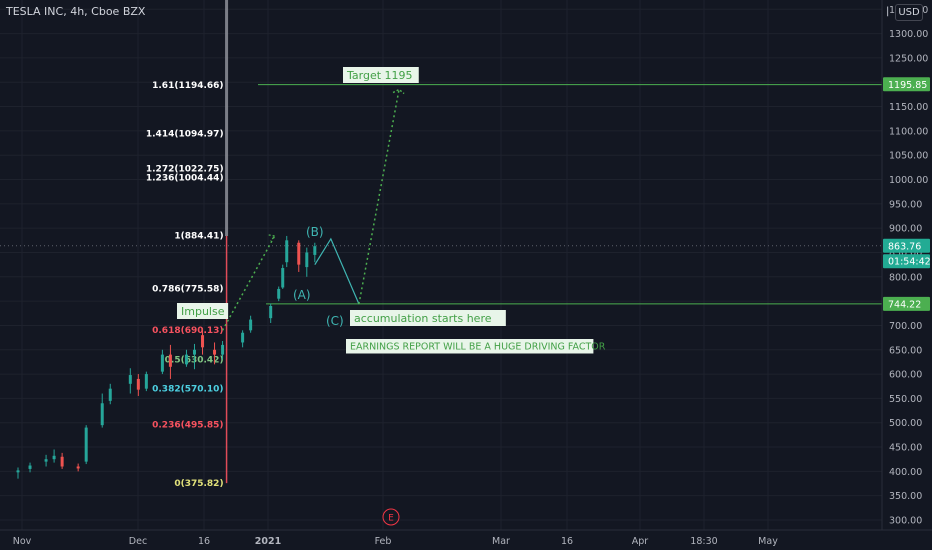 The height and width of the screenshot is (550, 932). What do you see at coordinates (908, 58) in the screenshot?
I see `price-tick-label: 1250.00` at bounding box center [908, 58].